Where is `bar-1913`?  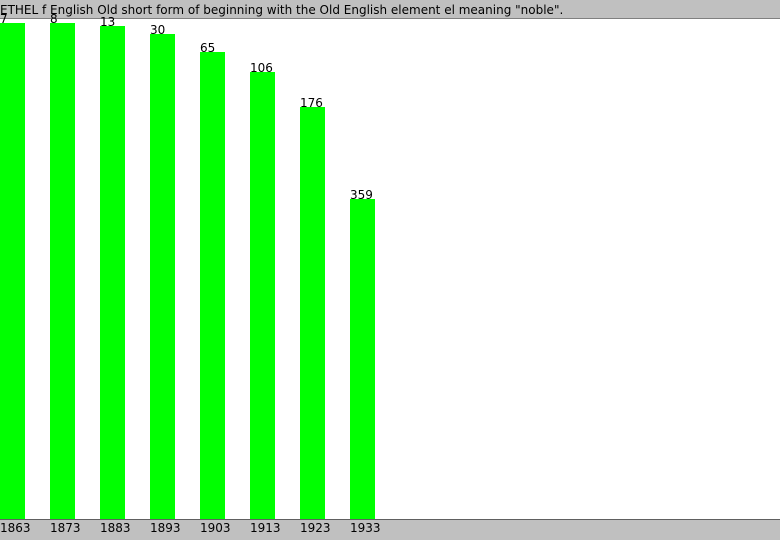 bar-1913 is located at coordinates (262, 295).